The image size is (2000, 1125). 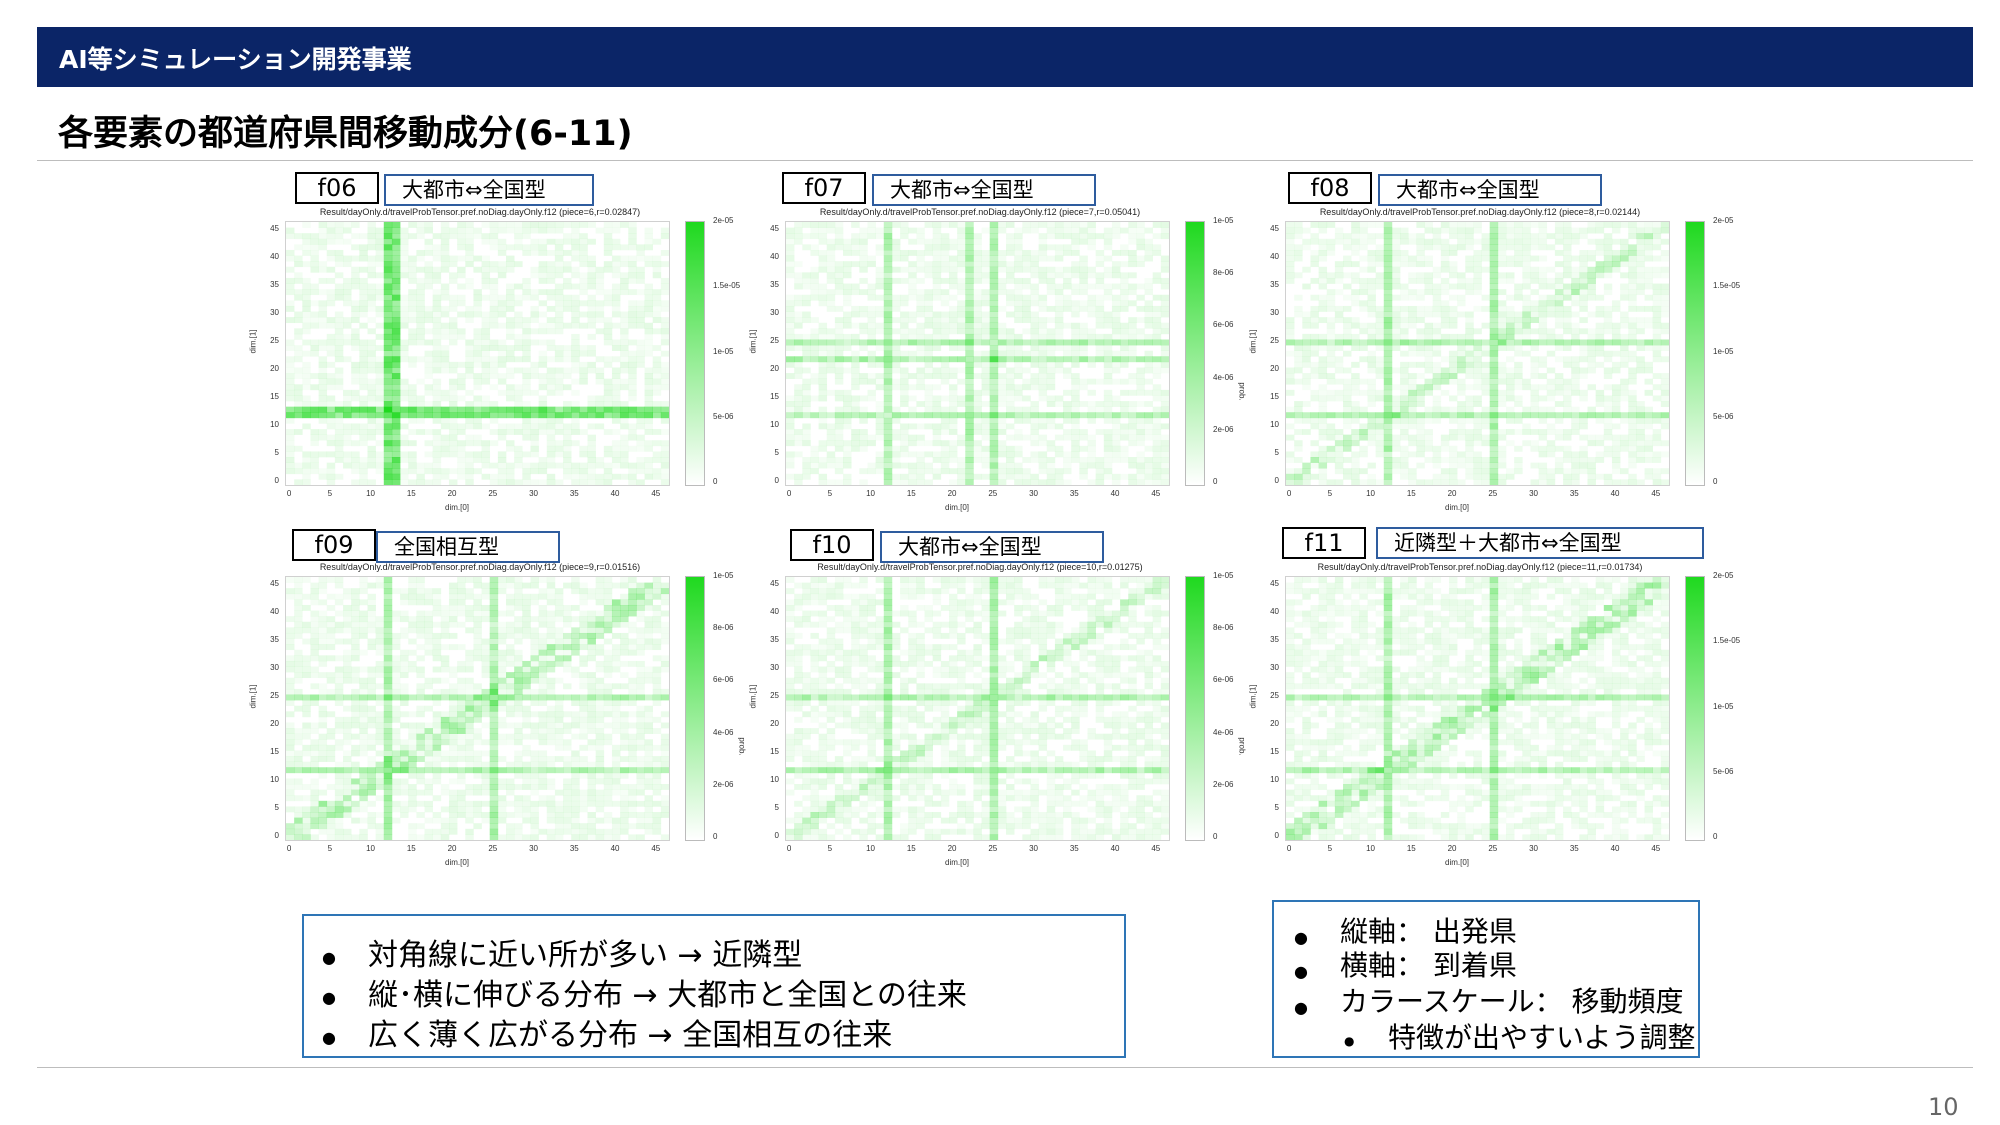 What do you see at coordinates (1428, 965) in the screenshot?
I see `note-item: 横軸： 到着県` at bounding box center [1428, 965].